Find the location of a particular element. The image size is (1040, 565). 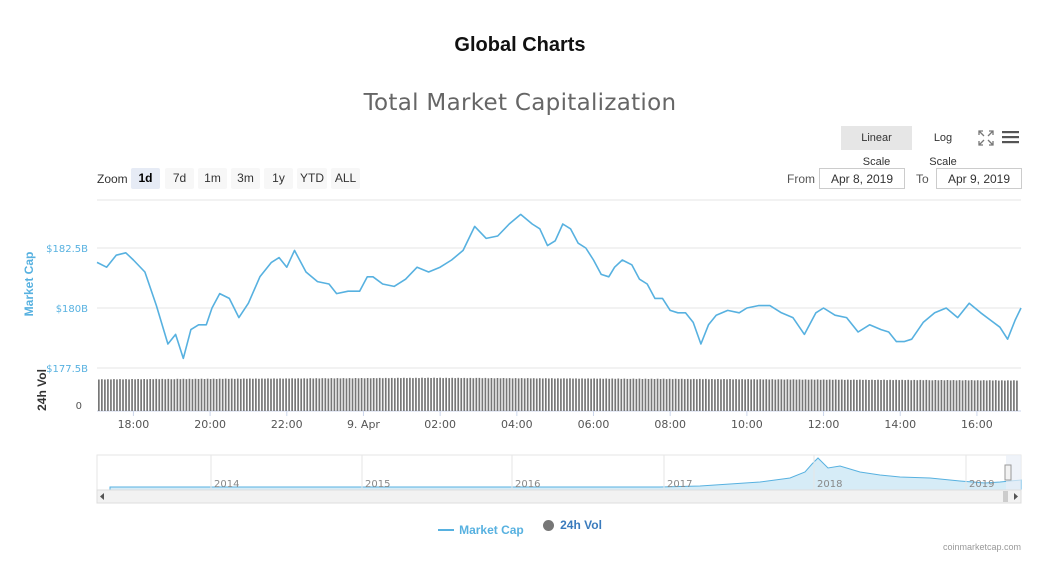

zoom-1m-button: 1m is located at coordinates (212, 178).